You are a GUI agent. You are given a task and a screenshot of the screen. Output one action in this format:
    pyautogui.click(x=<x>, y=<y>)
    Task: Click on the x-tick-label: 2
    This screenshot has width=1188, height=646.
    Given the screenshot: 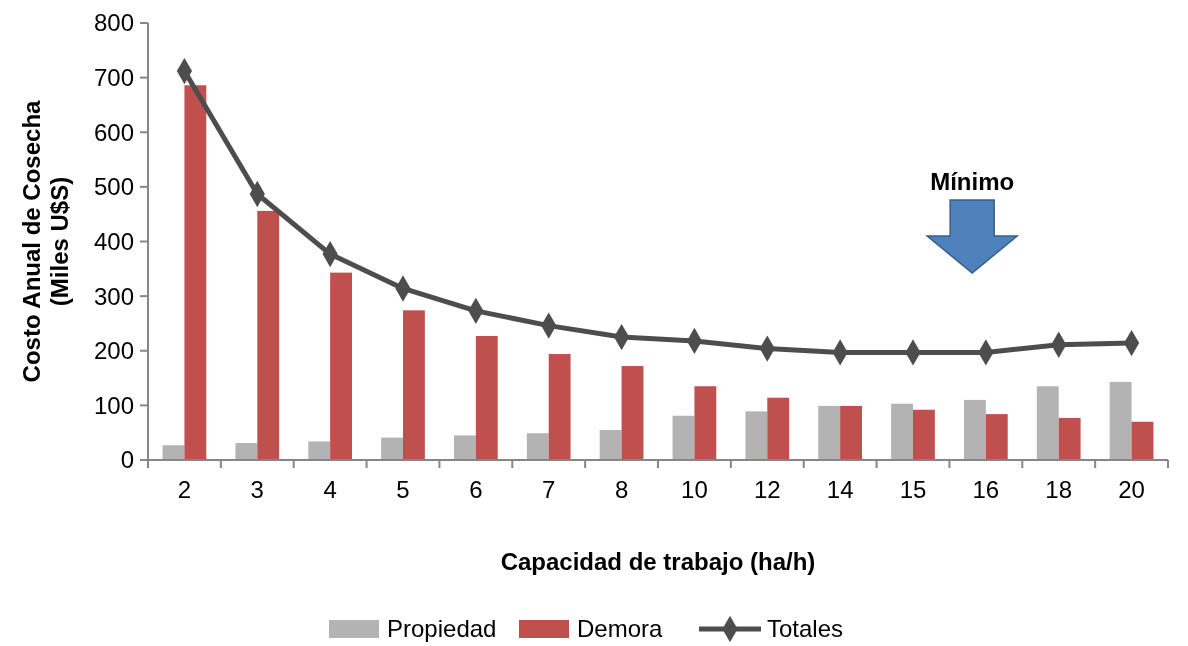 What is the action you would take?
    pyautogui.click(x=184, y=489)
    